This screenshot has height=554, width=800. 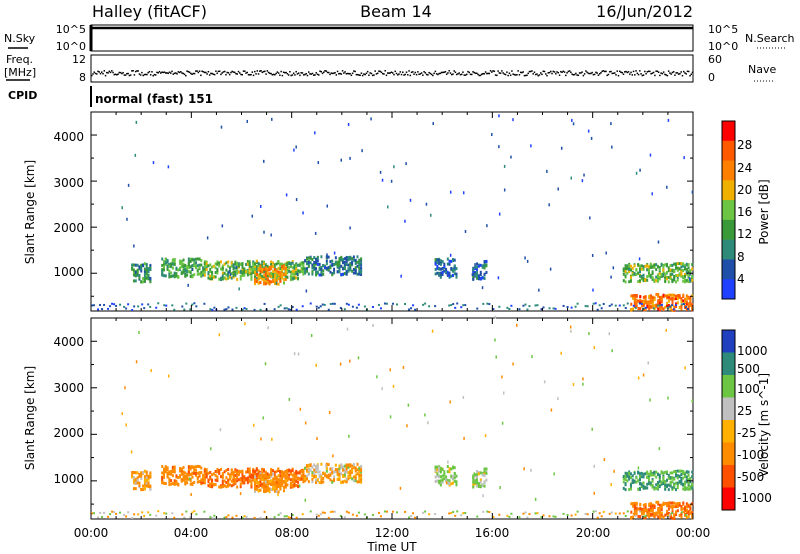 I want to click on power-clutter-cell, so click(x=601, y=308).